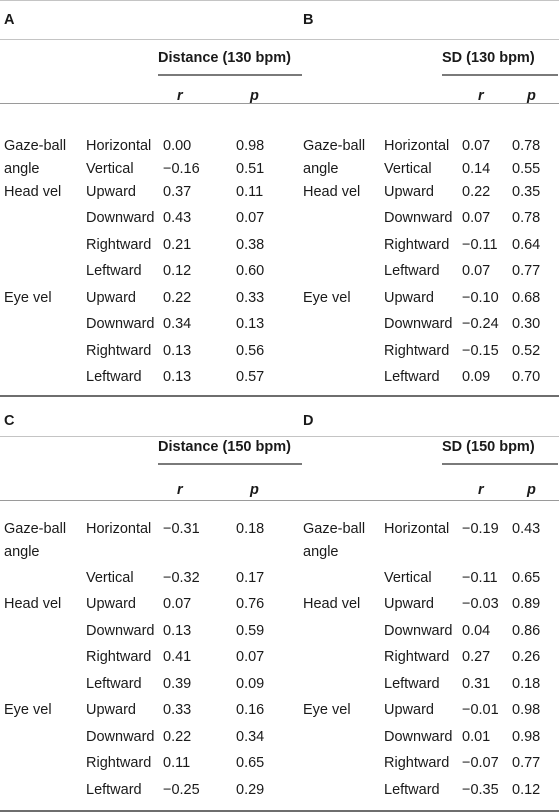  What do you see at coordinates (488, 447) in the screenshot?
I see `column-group-header: SD (150 bpm)` at bounding box center [488, 447].